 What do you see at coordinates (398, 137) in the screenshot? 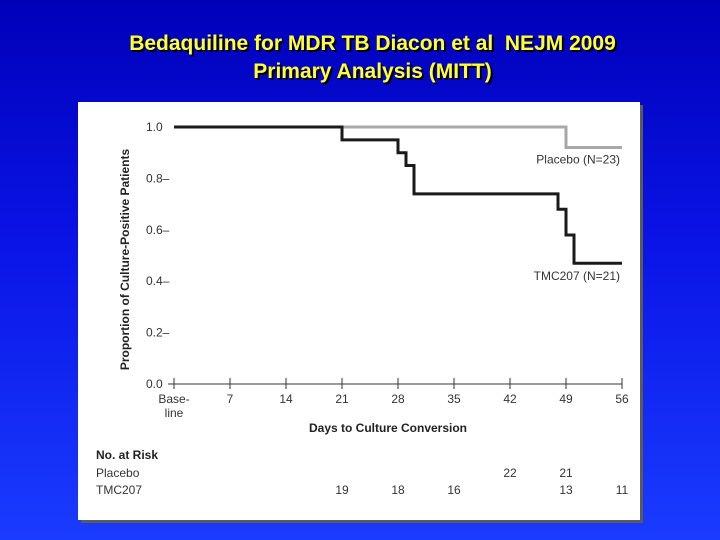
I see `series-line-placebo` at bounding box center [398, 137].